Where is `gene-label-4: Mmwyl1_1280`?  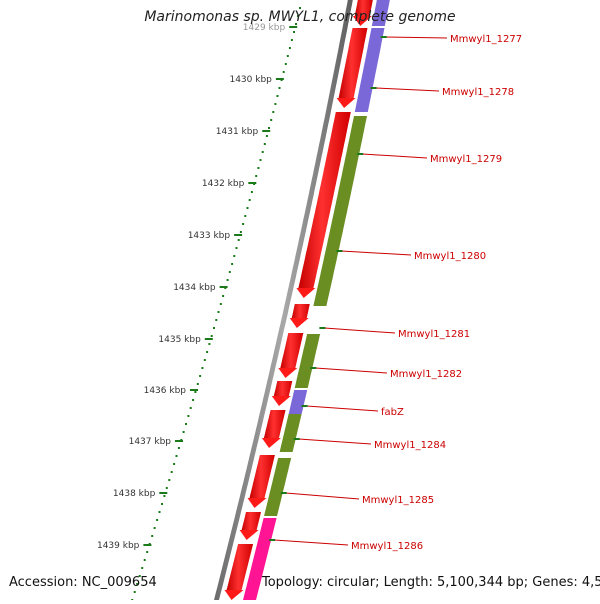 gene-label-4: Mmwyl1_1280 is located at coordinates (450, 256).